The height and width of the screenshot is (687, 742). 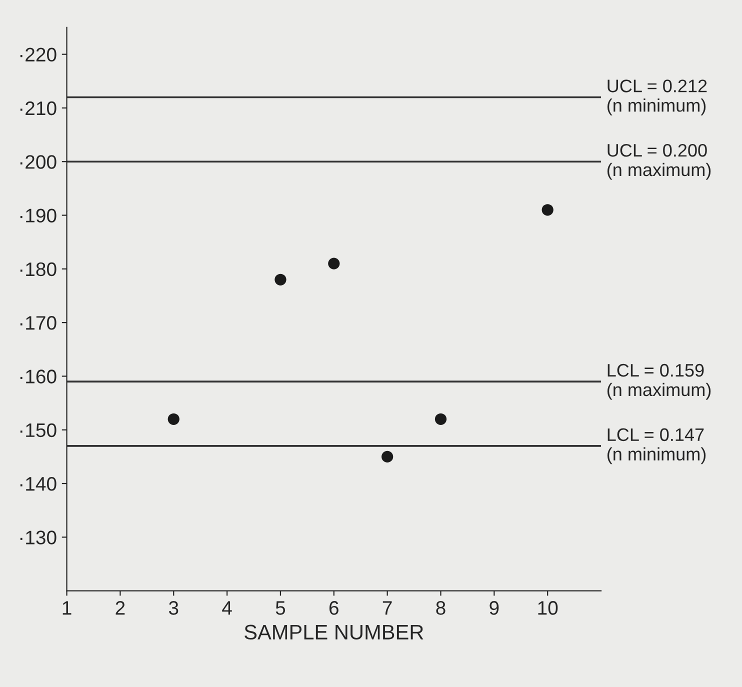 I want to click on y-tick-label: ·150, so click(x=38, y=430).